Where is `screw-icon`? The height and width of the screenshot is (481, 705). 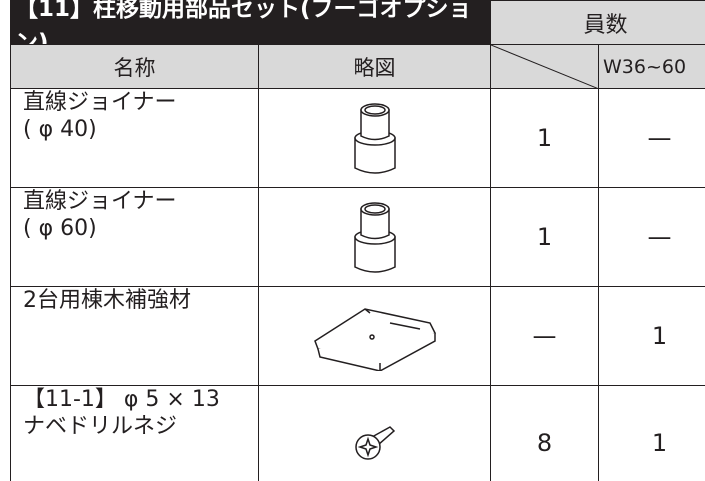 screw-icon is located at coordinates (374, 443).